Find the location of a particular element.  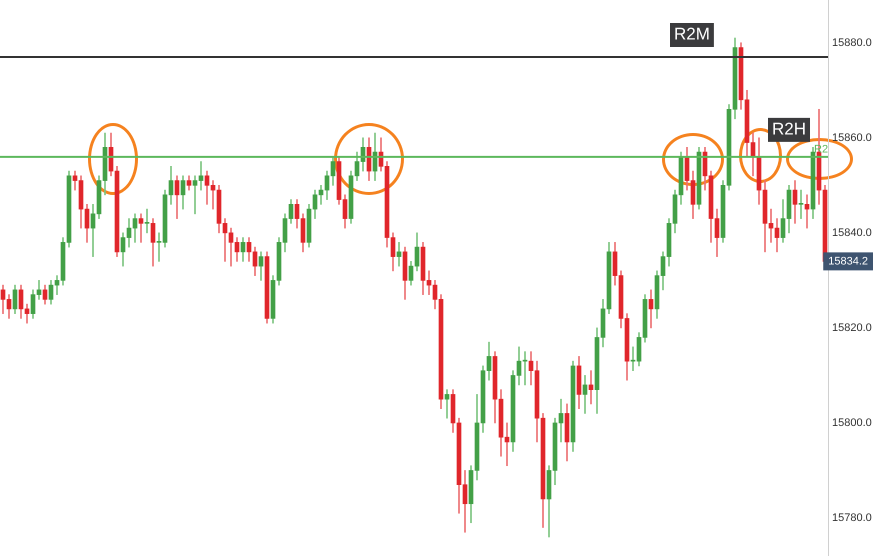

ref-line-label: R2M is located at coordinates (692, 34).